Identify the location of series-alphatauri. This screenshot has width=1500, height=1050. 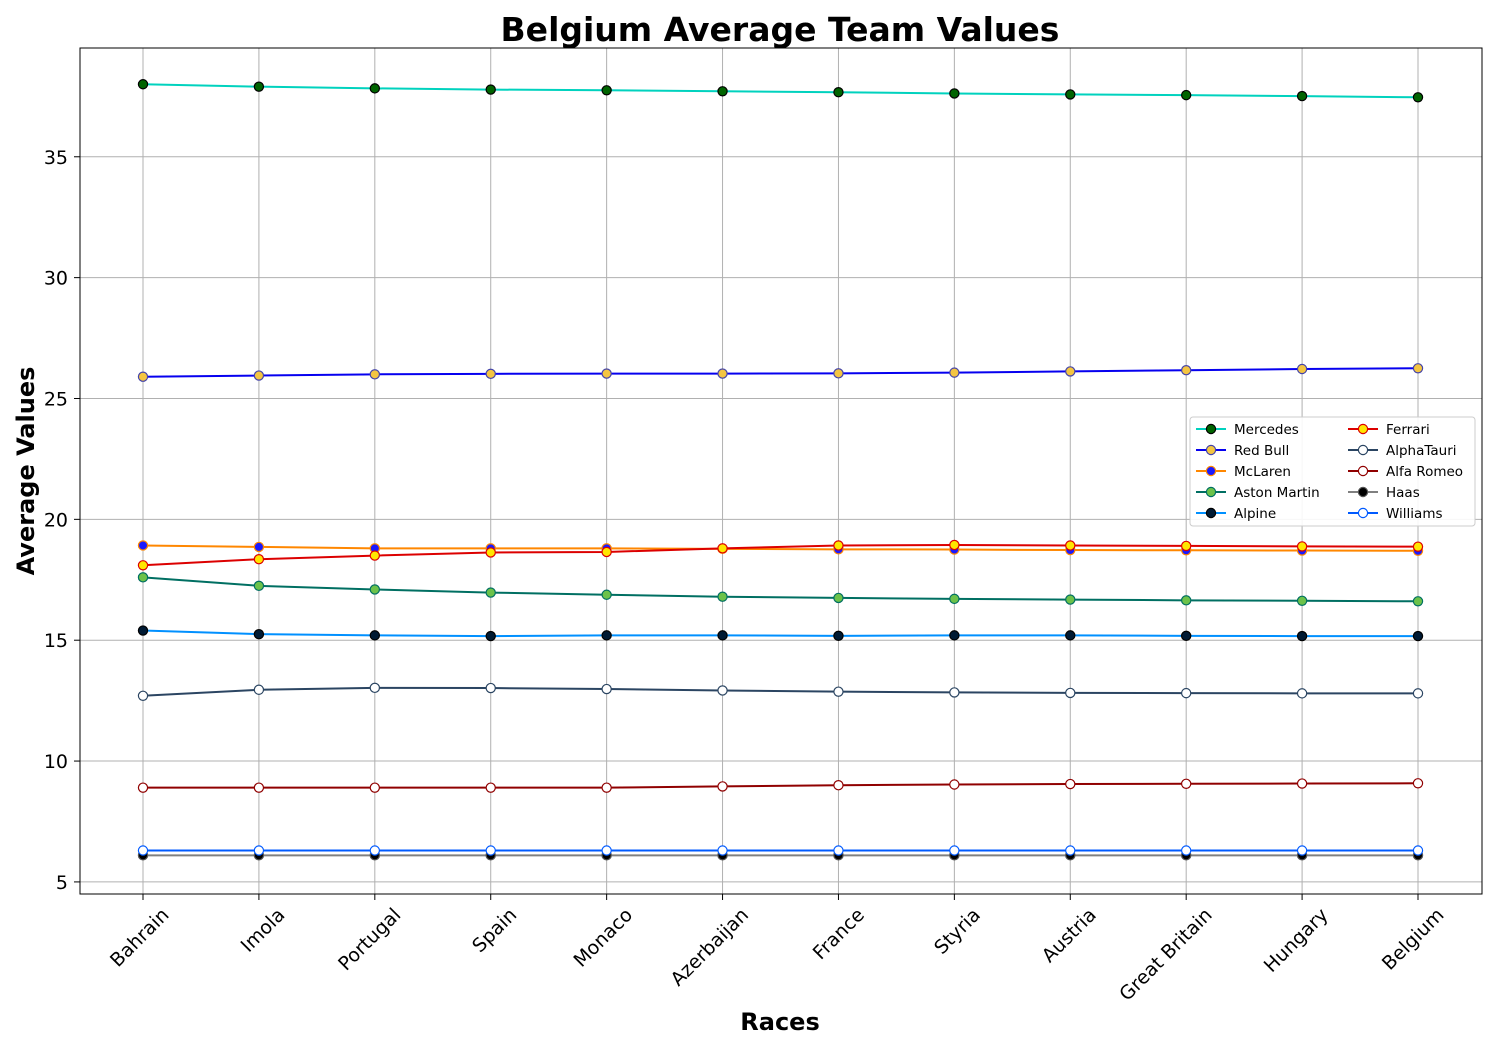
(780, 691).